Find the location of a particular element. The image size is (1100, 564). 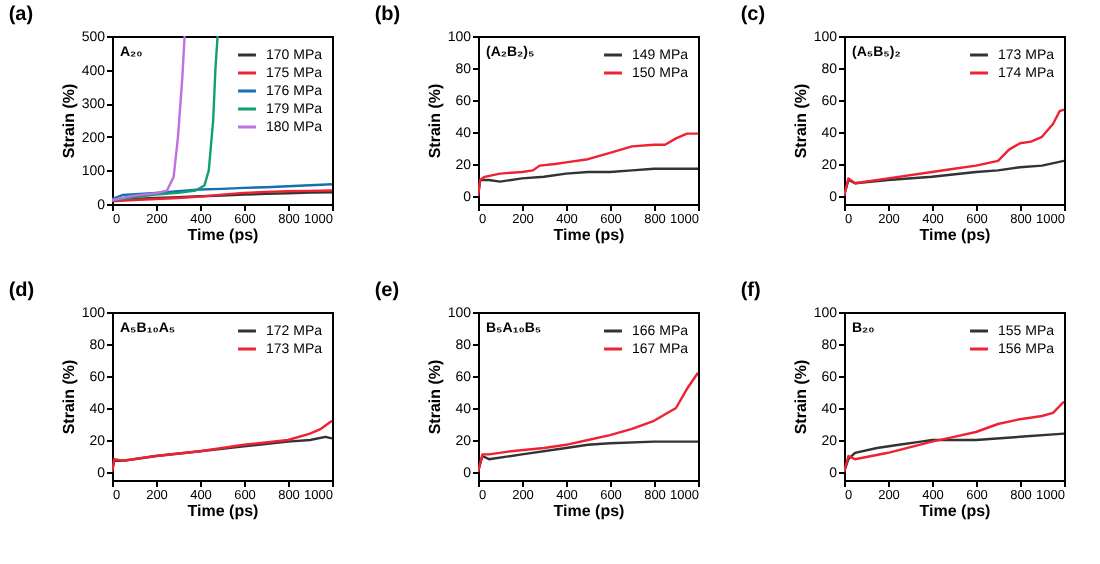

chart-title: (a) is located at coordinates (21, 15).